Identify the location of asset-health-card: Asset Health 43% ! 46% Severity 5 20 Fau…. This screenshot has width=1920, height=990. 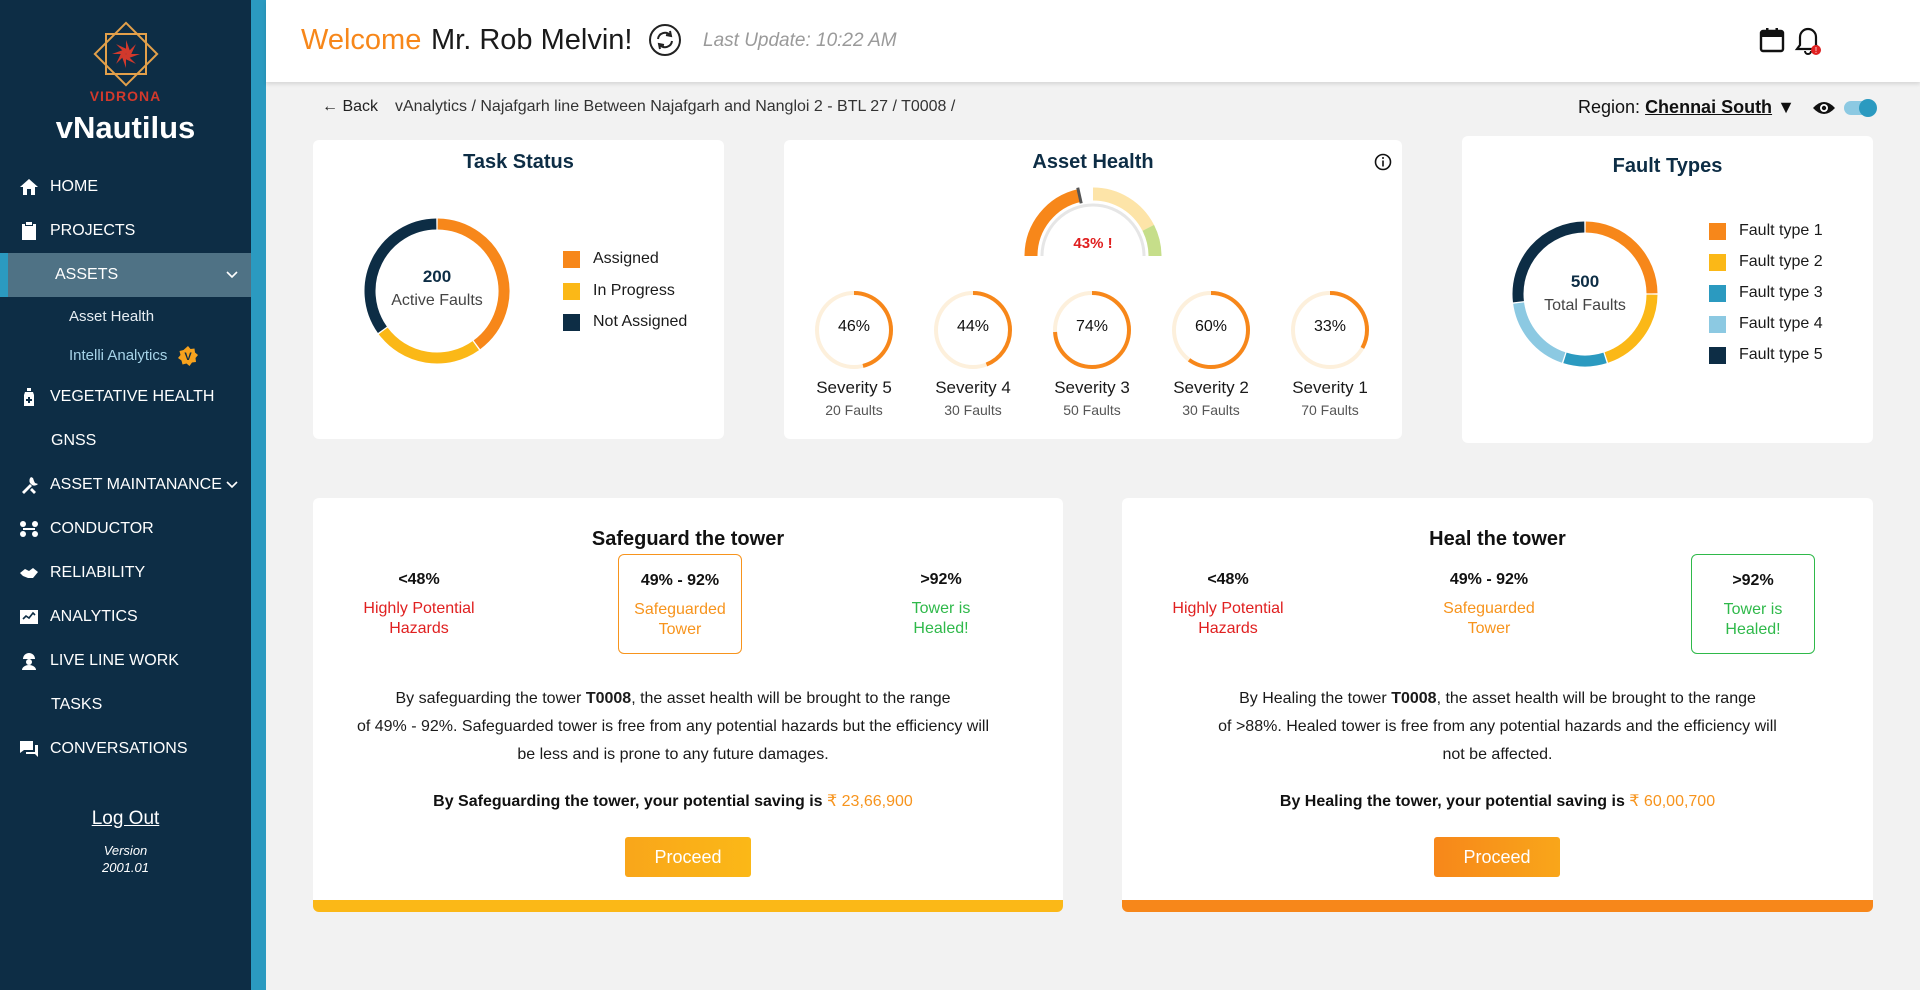
(1093, 289).